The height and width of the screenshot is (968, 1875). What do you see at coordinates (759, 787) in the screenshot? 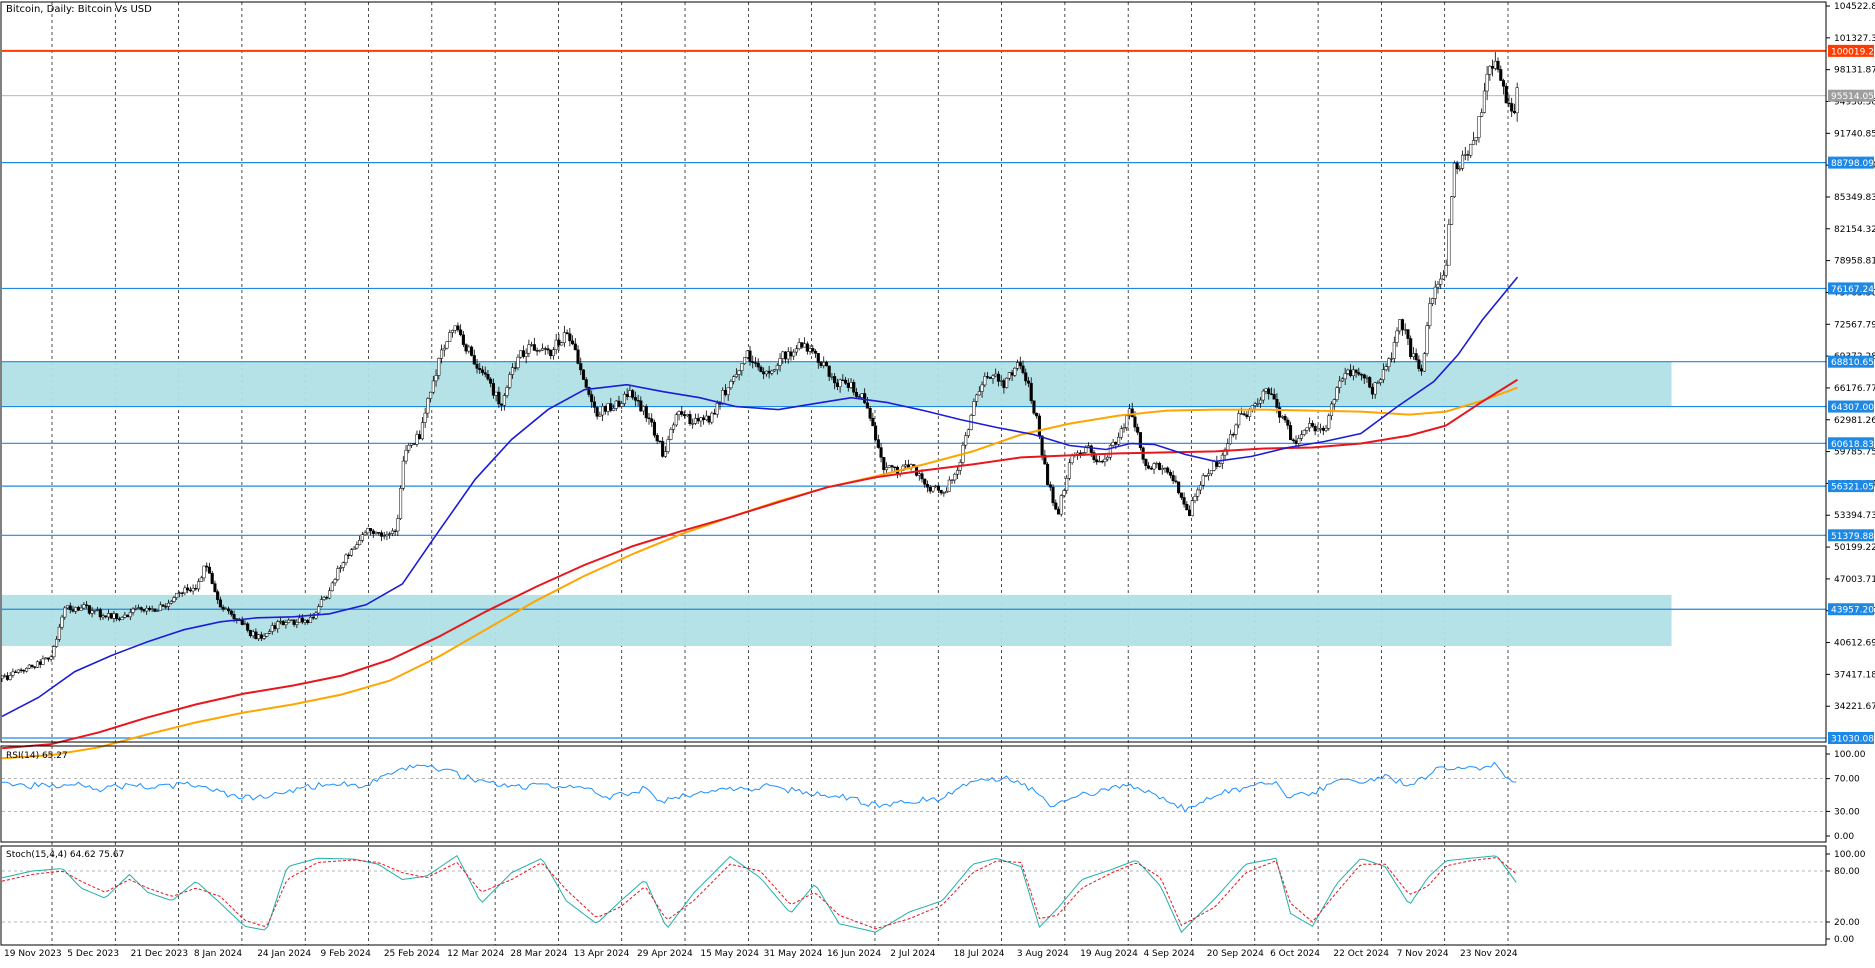
I see `rsi-line` at bounding box center [759, 787].